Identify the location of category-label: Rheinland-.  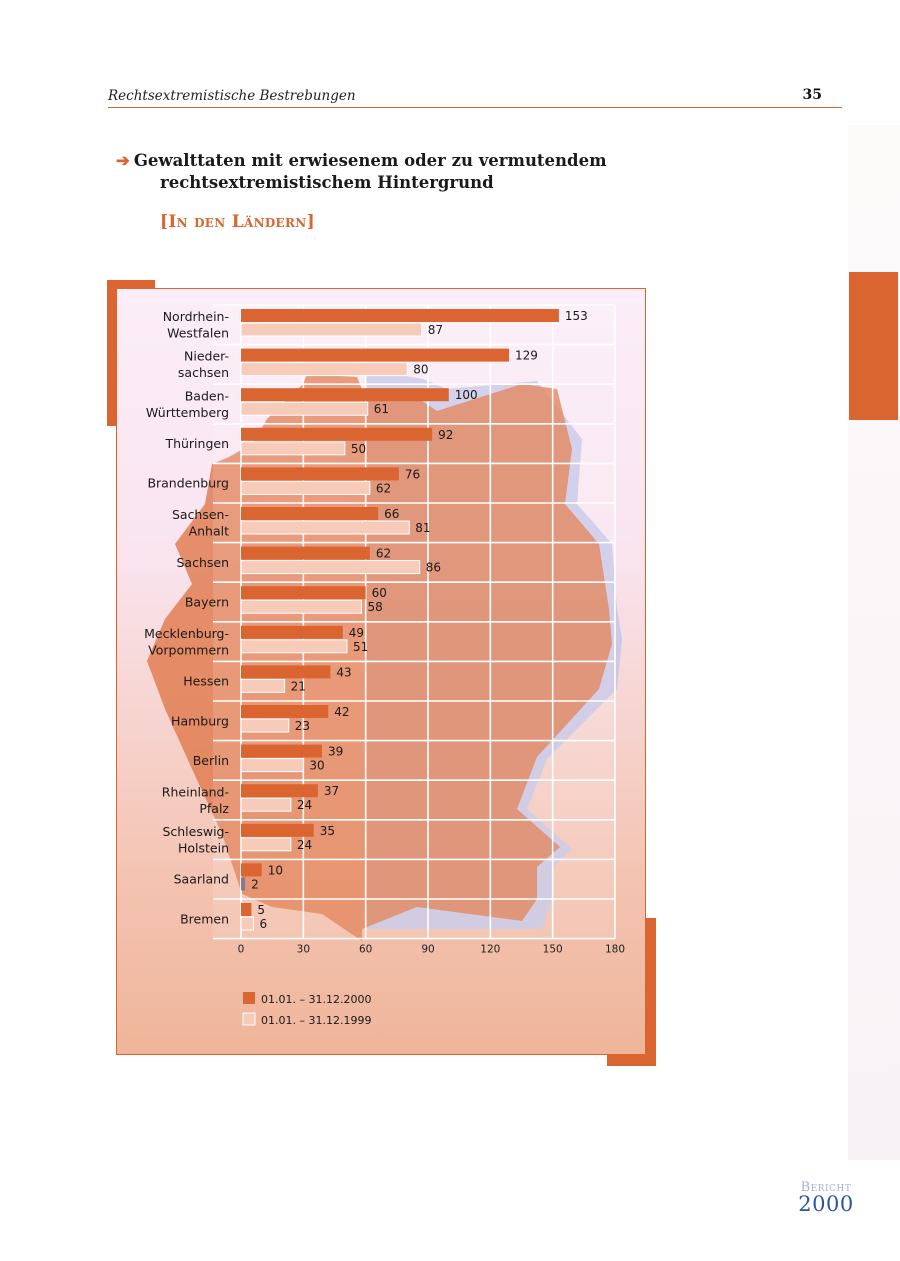
(195, 791).